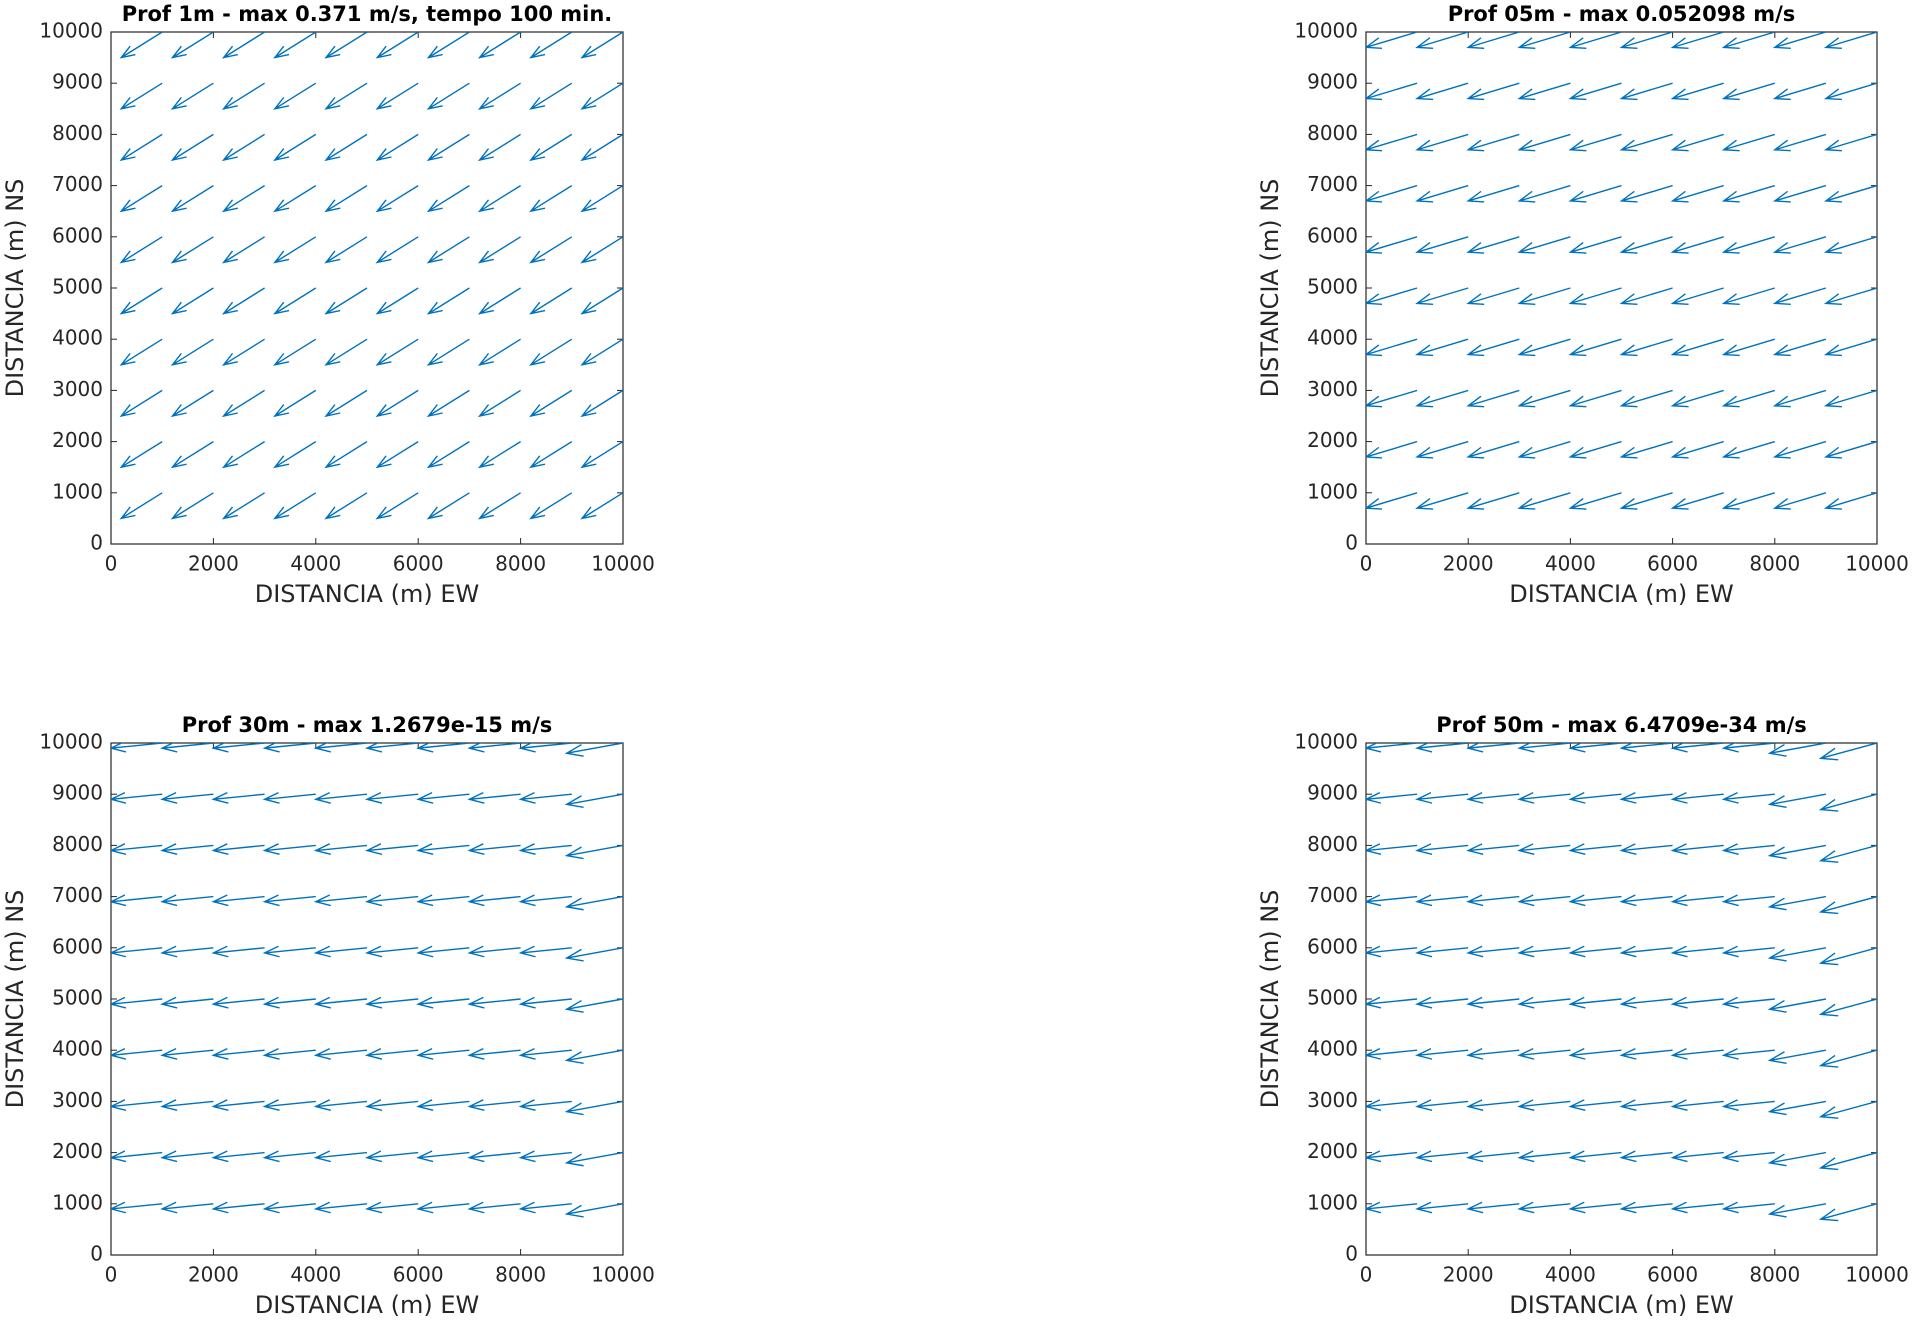  What do you see at coordinates (1570, 564) in the screenshot?
I see `x-tick-label: 4000` at bounding box center [1570, 564].